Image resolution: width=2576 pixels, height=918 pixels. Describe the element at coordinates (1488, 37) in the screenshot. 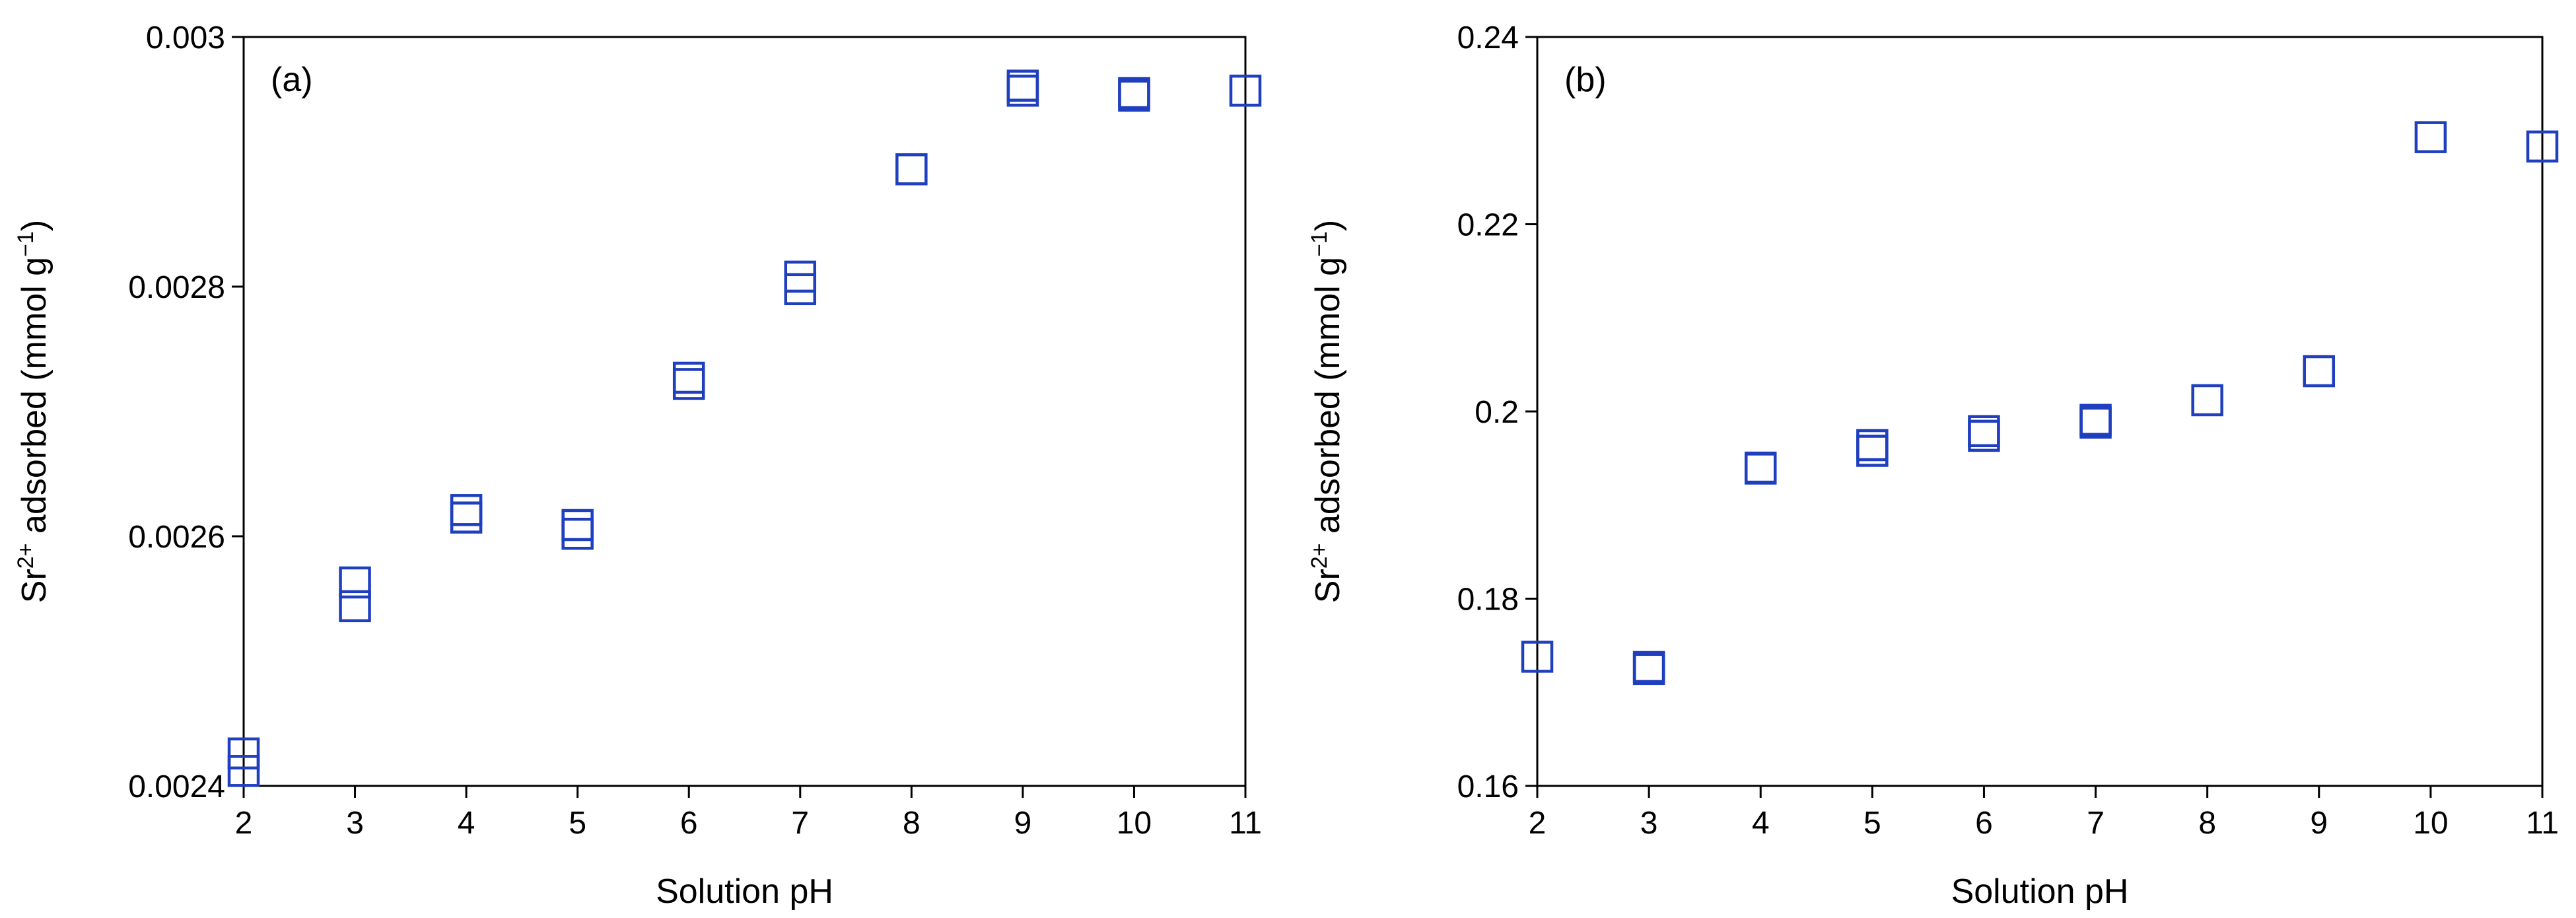

I see `y-tick-label: 0.24` at that location.